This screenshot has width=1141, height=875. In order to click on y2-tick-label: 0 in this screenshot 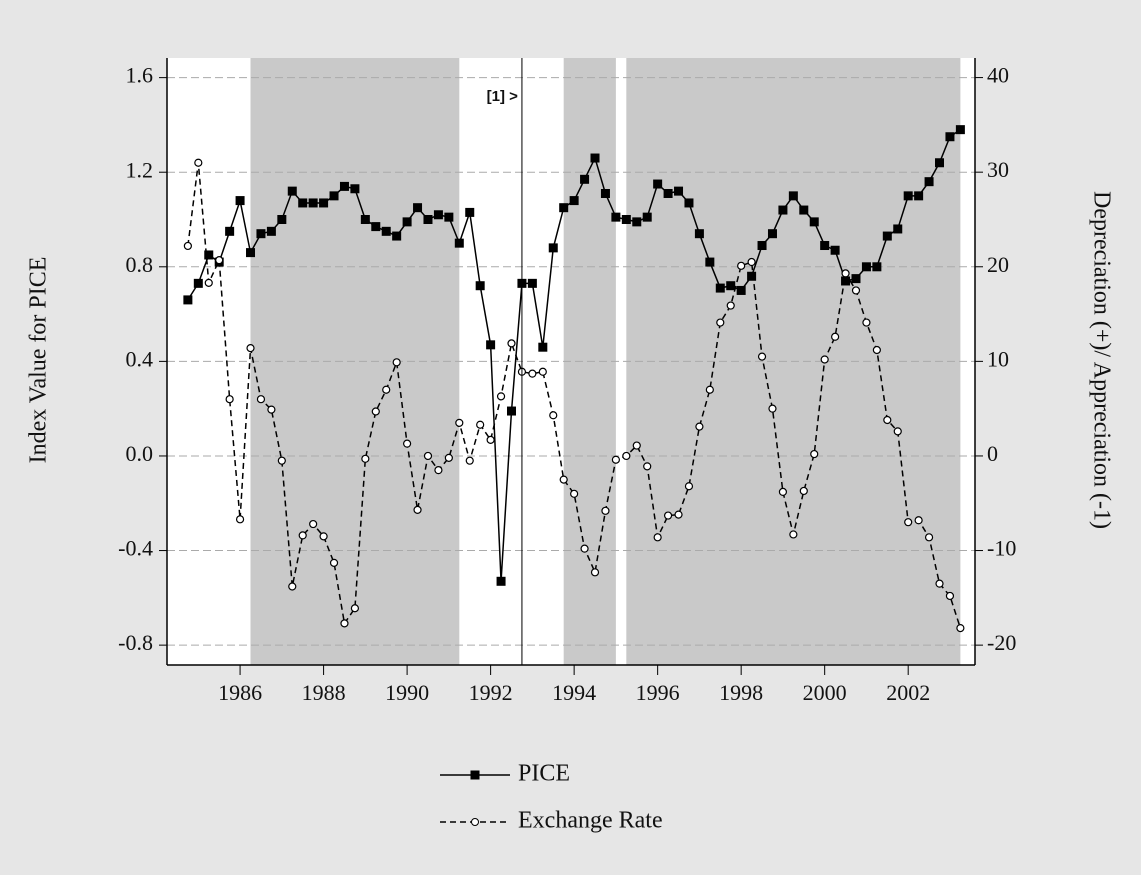, I will do `click(992, 453)`.